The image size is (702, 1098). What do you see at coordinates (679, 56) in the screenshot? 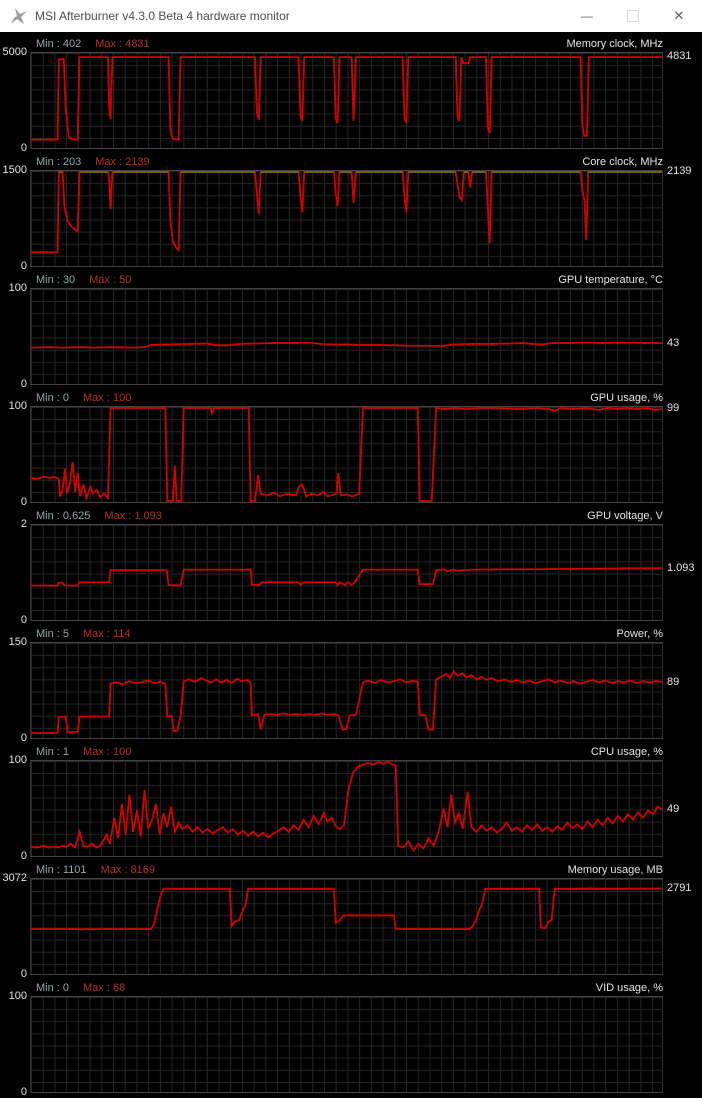
I see `current-value-label: 4831` at bounding box center [679, 56].